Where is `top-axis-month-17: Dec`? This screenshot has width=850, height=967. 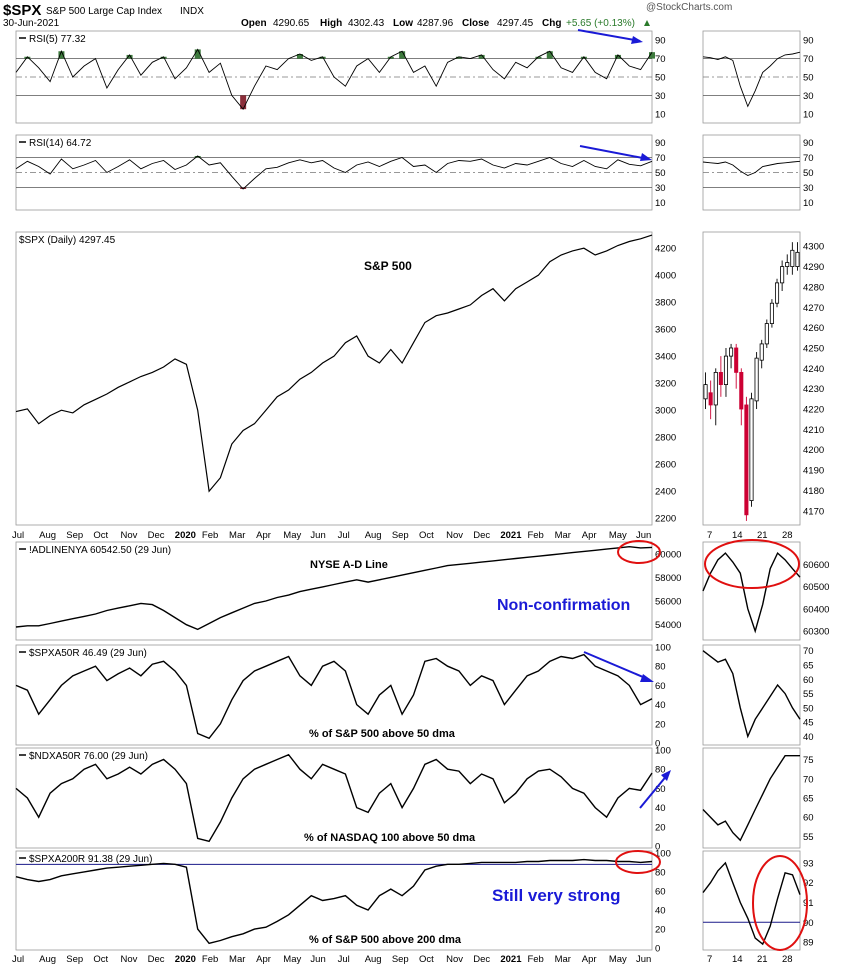
top-axis-month-17: Dec is located at coordinates (481, 535).